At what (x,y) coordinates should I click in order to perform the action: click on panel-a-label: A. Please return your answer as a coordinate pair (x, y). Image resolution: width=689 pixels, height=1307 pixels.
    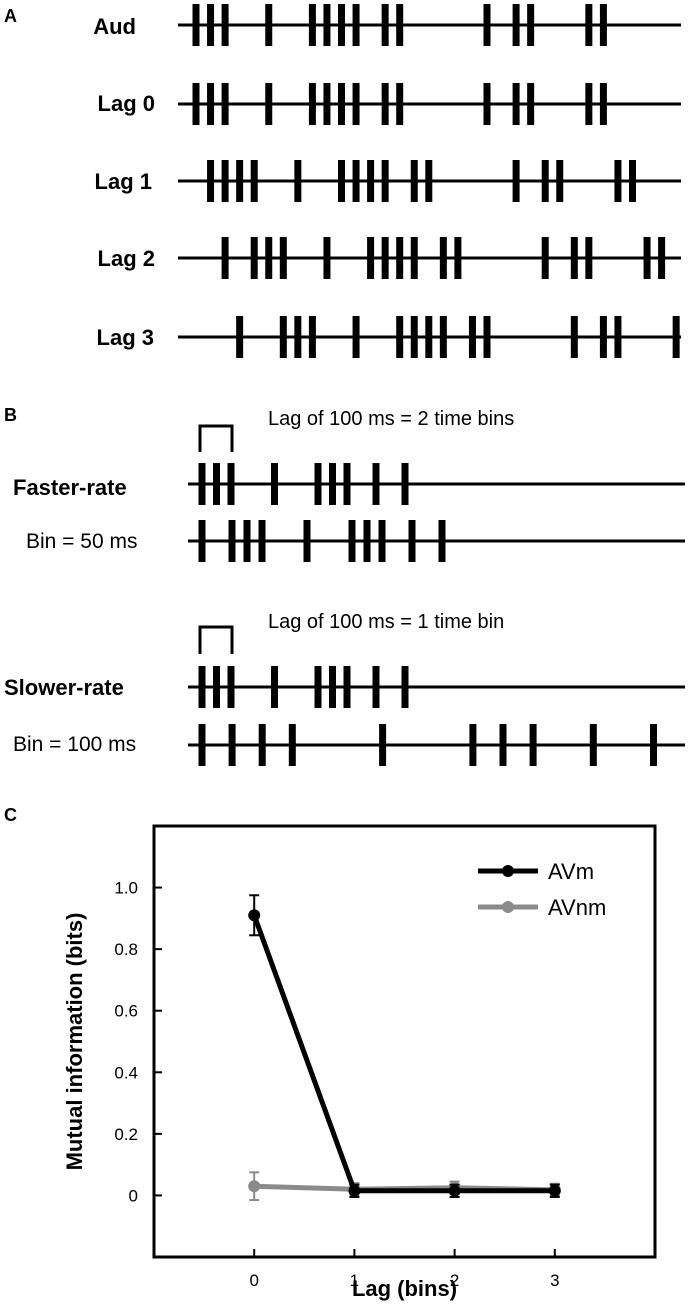
    Looking at the image, I should click on (10, 16).